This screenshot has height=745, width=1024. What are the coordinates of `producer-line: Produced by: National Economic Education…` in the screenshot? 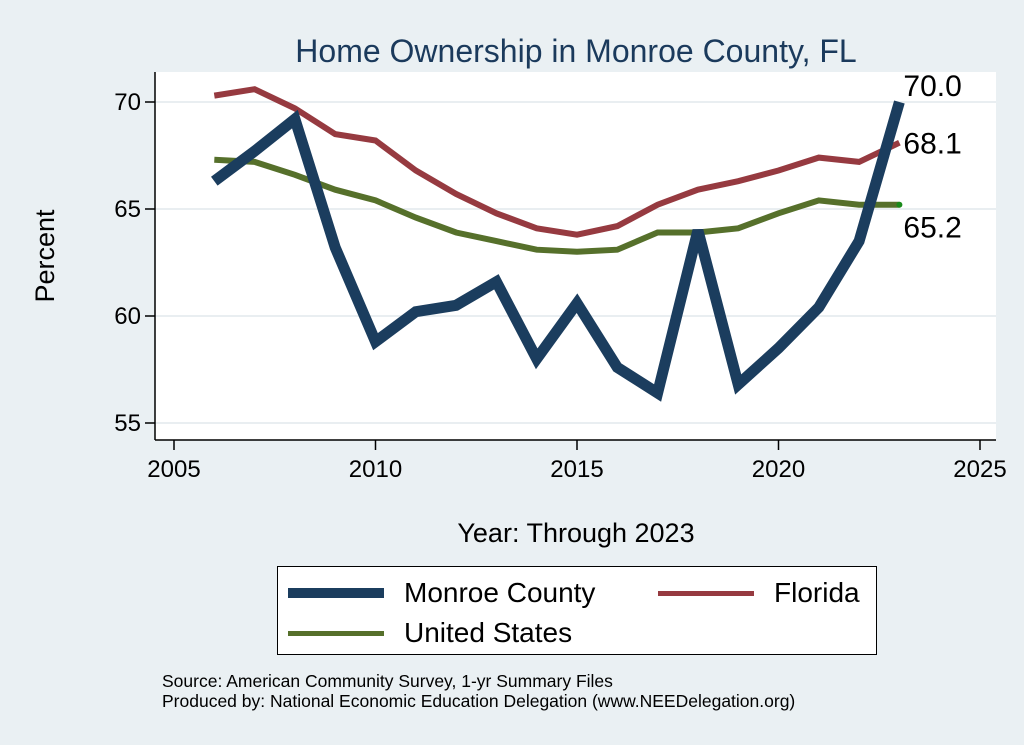 It's located at (479, 701).